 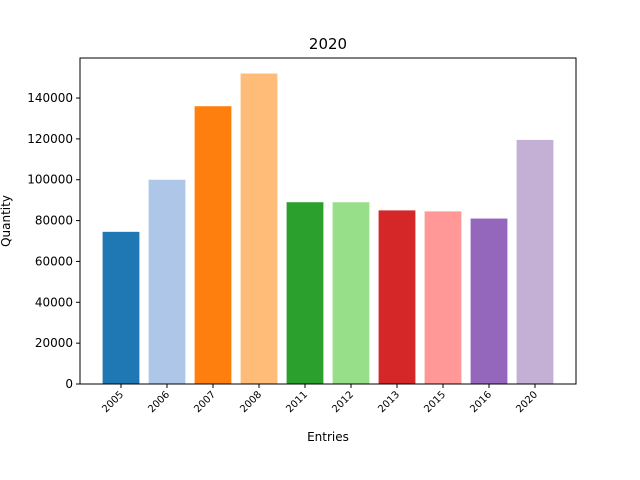 I want to click on chart-title: 2020, so click(x=328, y=44).